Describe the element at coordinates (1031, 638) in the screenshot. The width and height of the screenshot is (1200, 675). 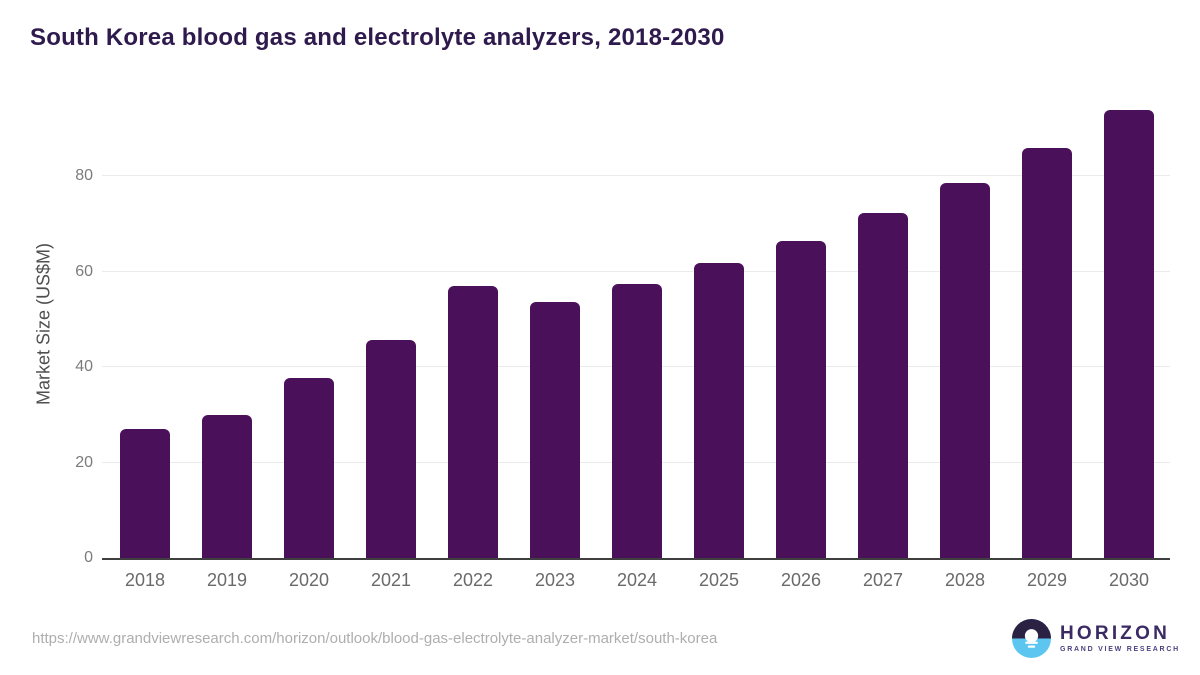
I see `horizon-sunrise-icon` at that location.